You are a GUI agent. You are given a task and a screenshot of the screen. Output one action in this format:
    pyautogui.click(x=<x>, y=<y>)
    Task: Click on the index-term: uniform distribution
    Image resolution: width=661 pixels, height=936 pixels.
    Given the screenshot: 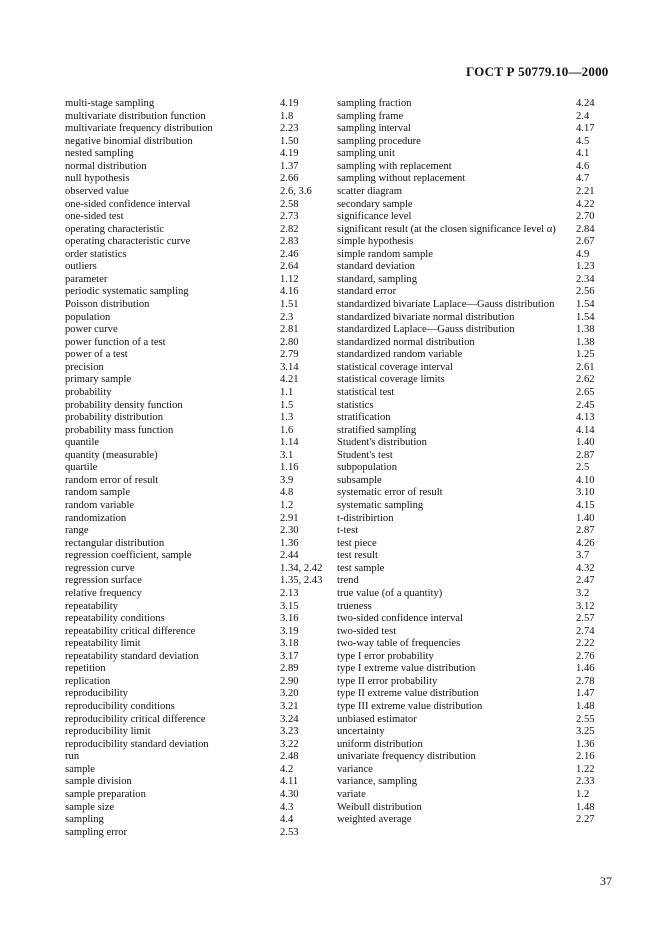 What is the action you would take?
    pyautogui.click(x=380, y=744)
    